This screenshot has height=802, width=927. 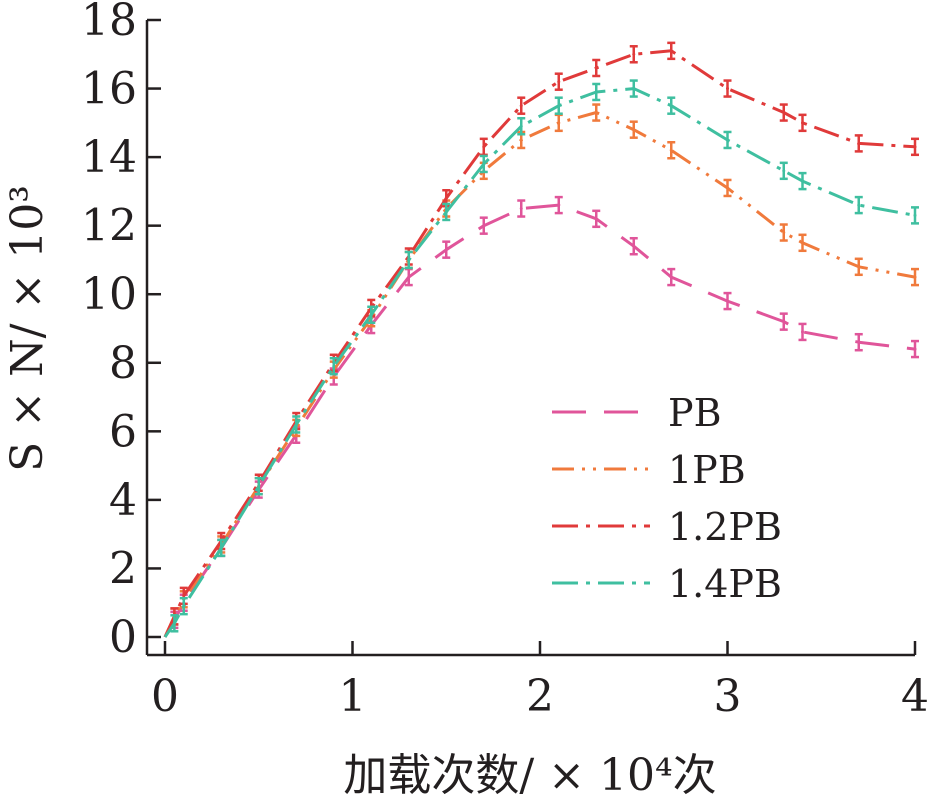 I want to click on y-tick-label: 14, so click(x=109, y=157).